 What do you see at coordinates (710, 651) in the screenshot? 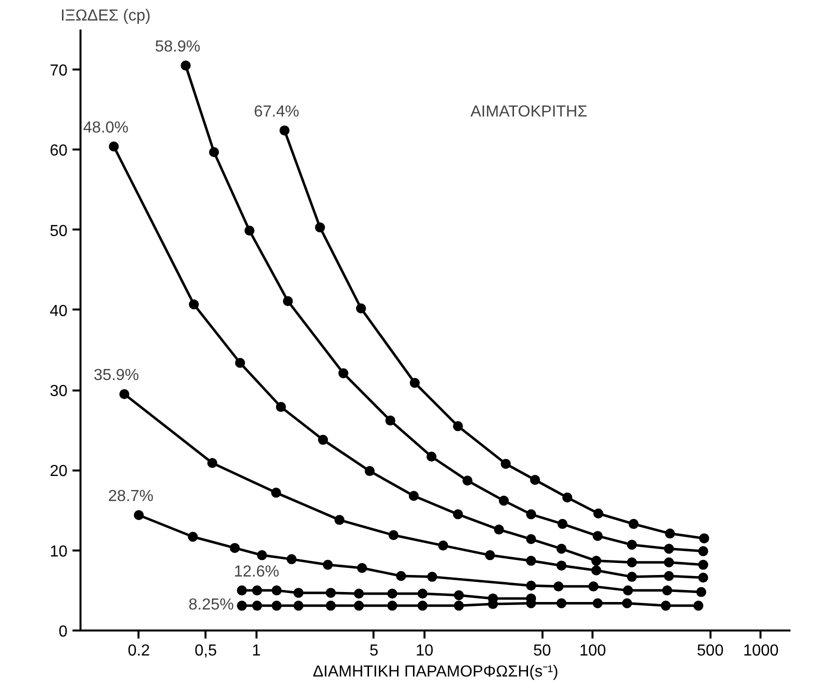
I see `x-tick-label: 500` at bounding box center [710, 651].